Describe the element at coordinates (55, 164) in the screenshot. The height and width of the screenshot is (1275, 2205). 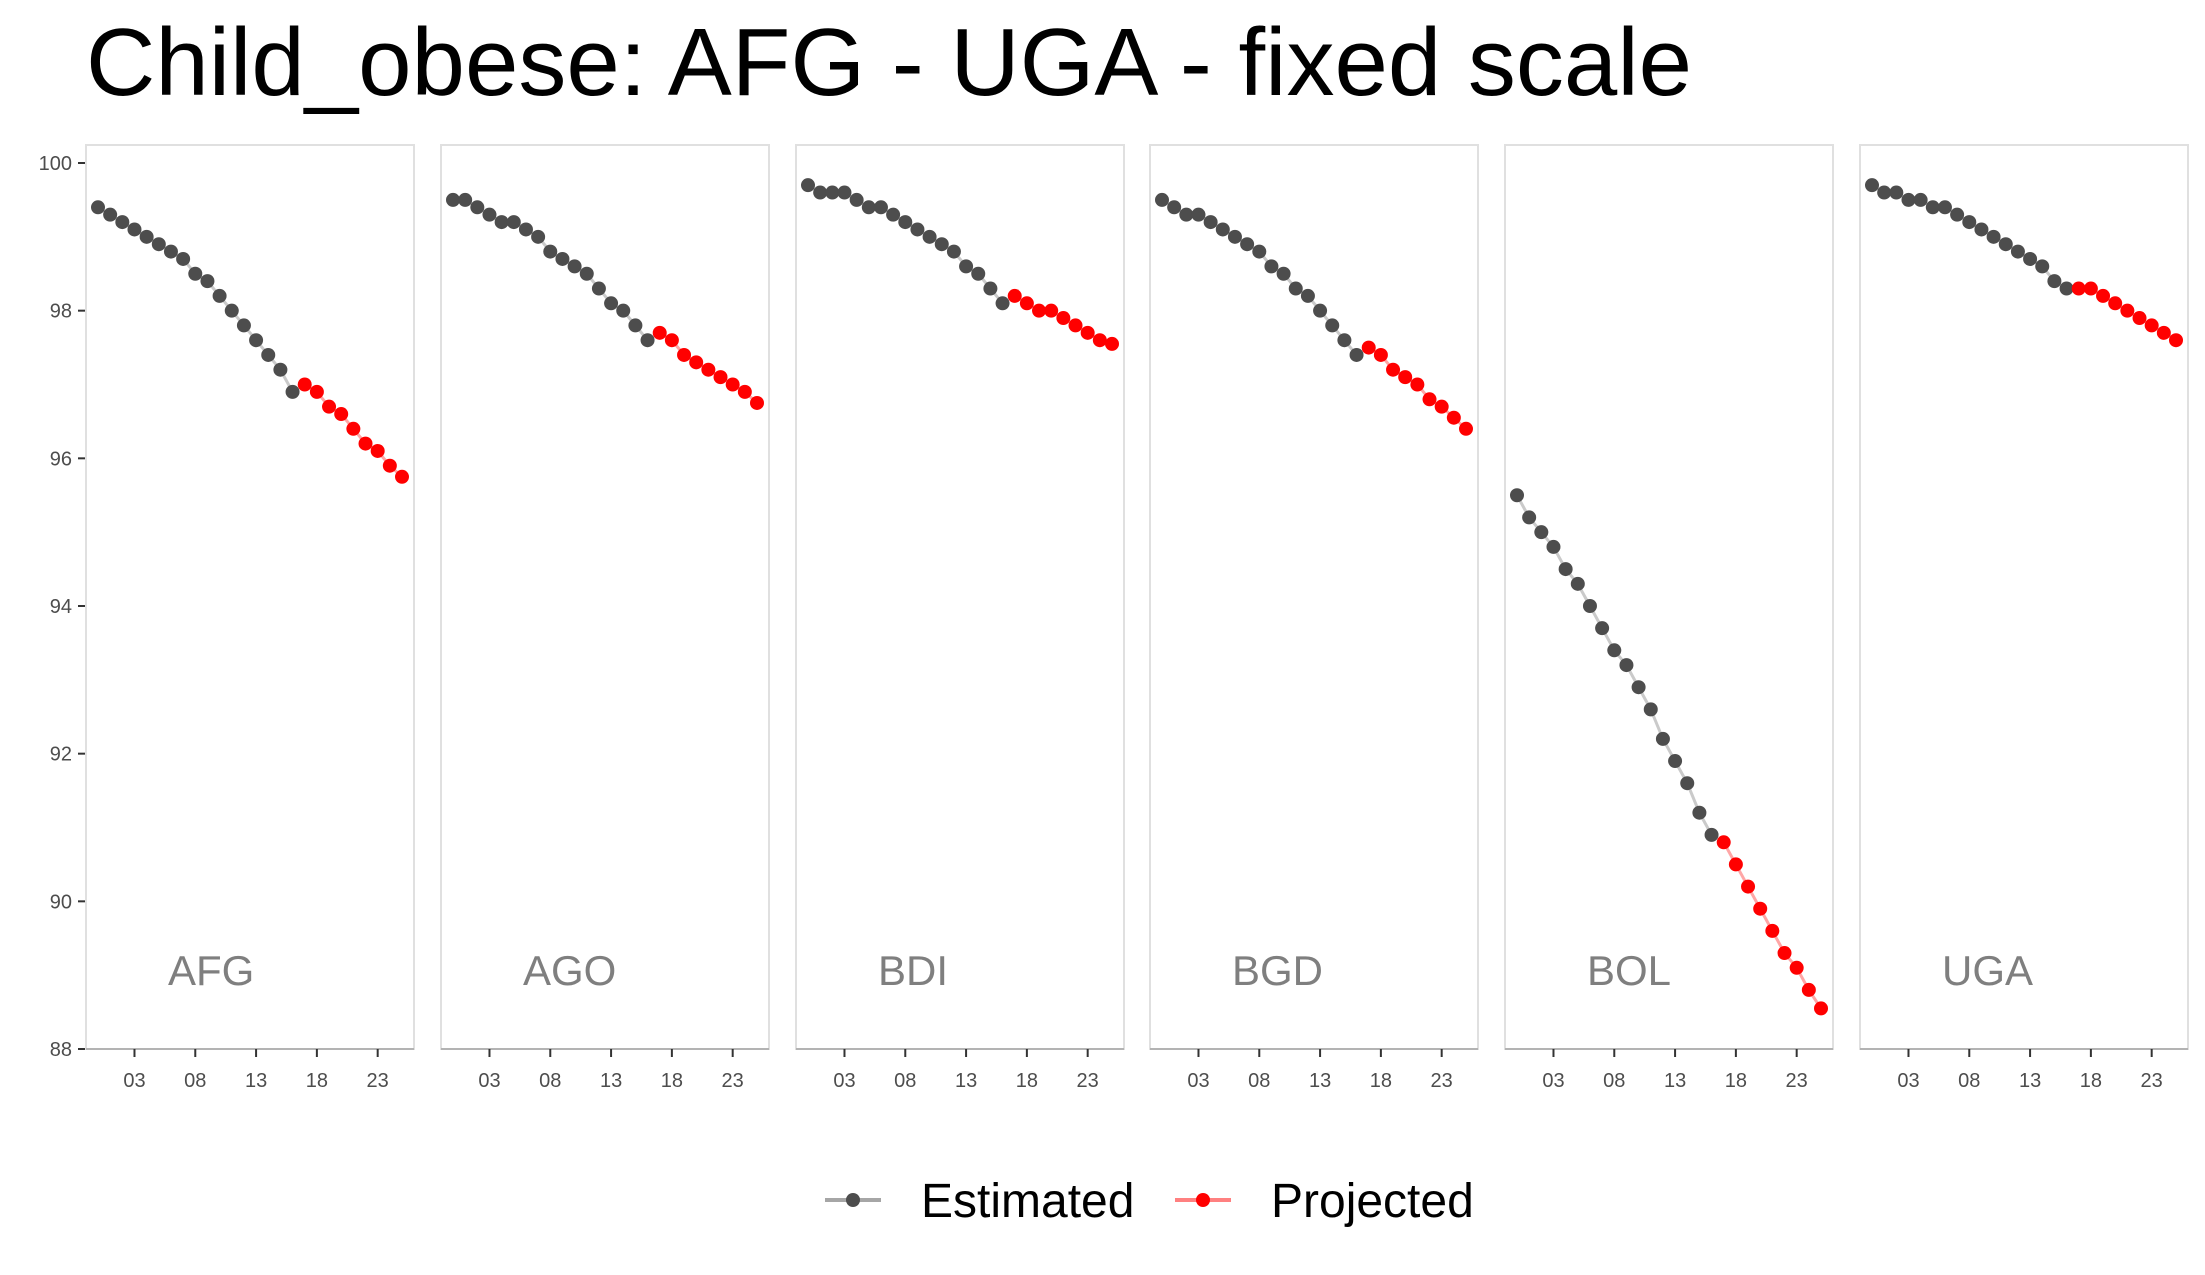
I see `y-tick-label: 100` at that location.